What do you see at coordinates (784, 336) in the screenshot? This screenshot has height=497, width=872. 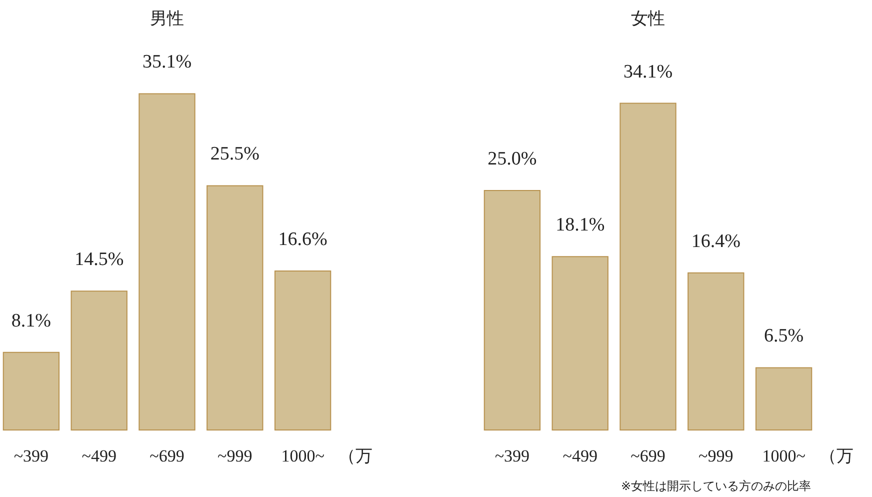 I see `data-label: 6.5%` at bounding box center [784, 336].